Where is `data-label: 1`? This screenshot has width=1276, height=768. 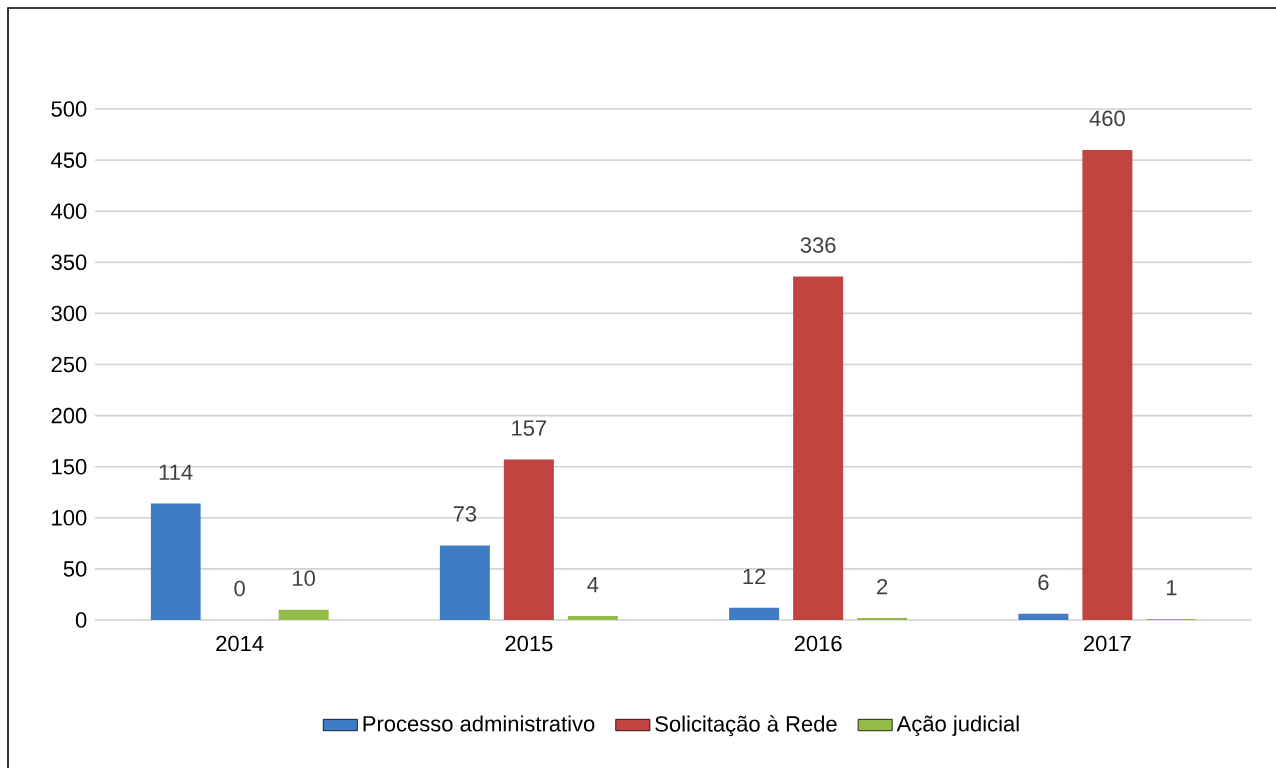 data-label: 1 is located at coordinates (1171, 588).